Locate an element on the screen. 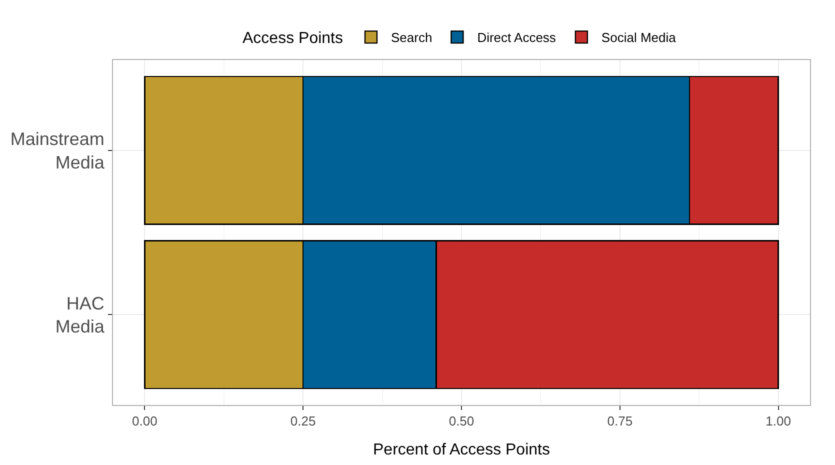 Image resolution: width=835 pixels, height=465 pixels. x-tick-label: 0.25 is located at coordinates (303, 421).